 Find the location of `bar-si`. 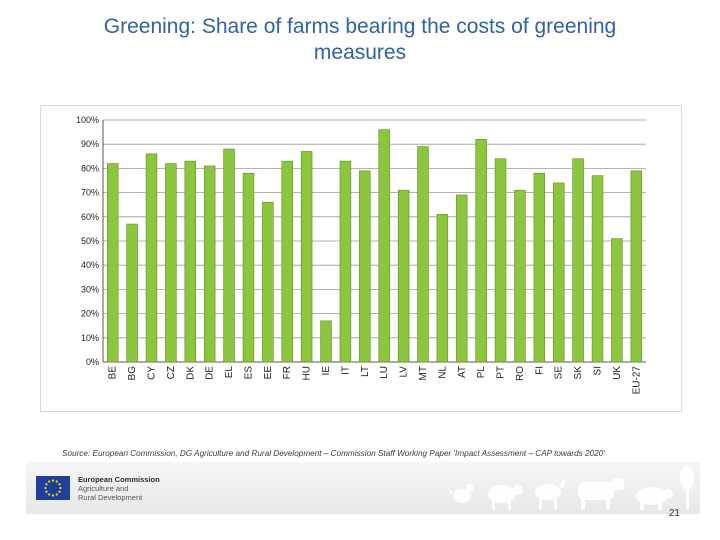

bar-si is located at coordinates (597, 269).